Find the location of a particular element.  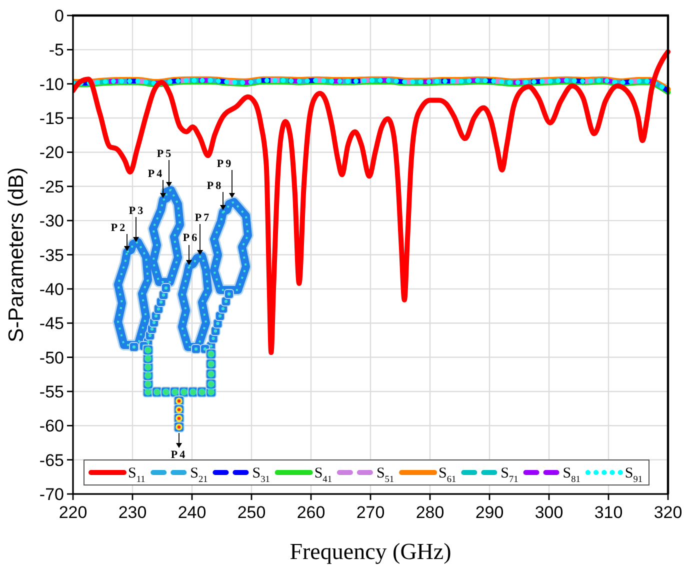

annotation: P 6 is located at coordinates (190, 238).